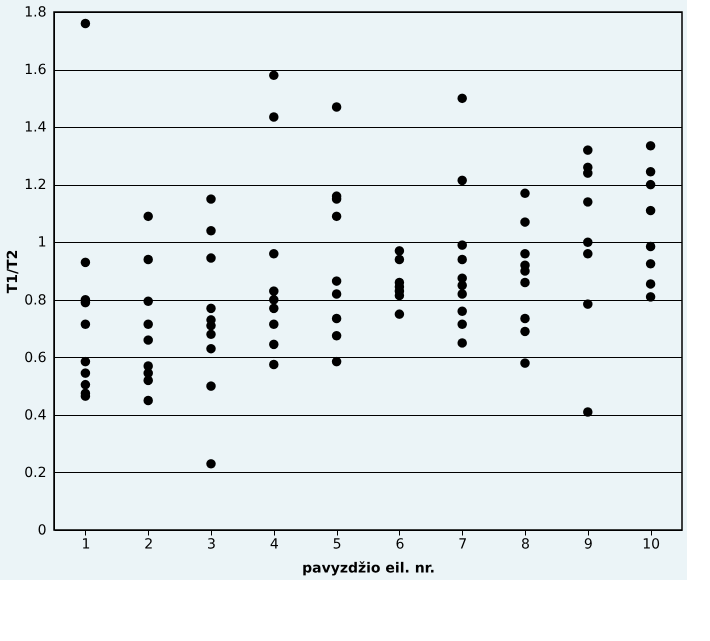 This screenshot has height=641, width=710. I want to click on x-tick-label: 1, so click(85, 544).